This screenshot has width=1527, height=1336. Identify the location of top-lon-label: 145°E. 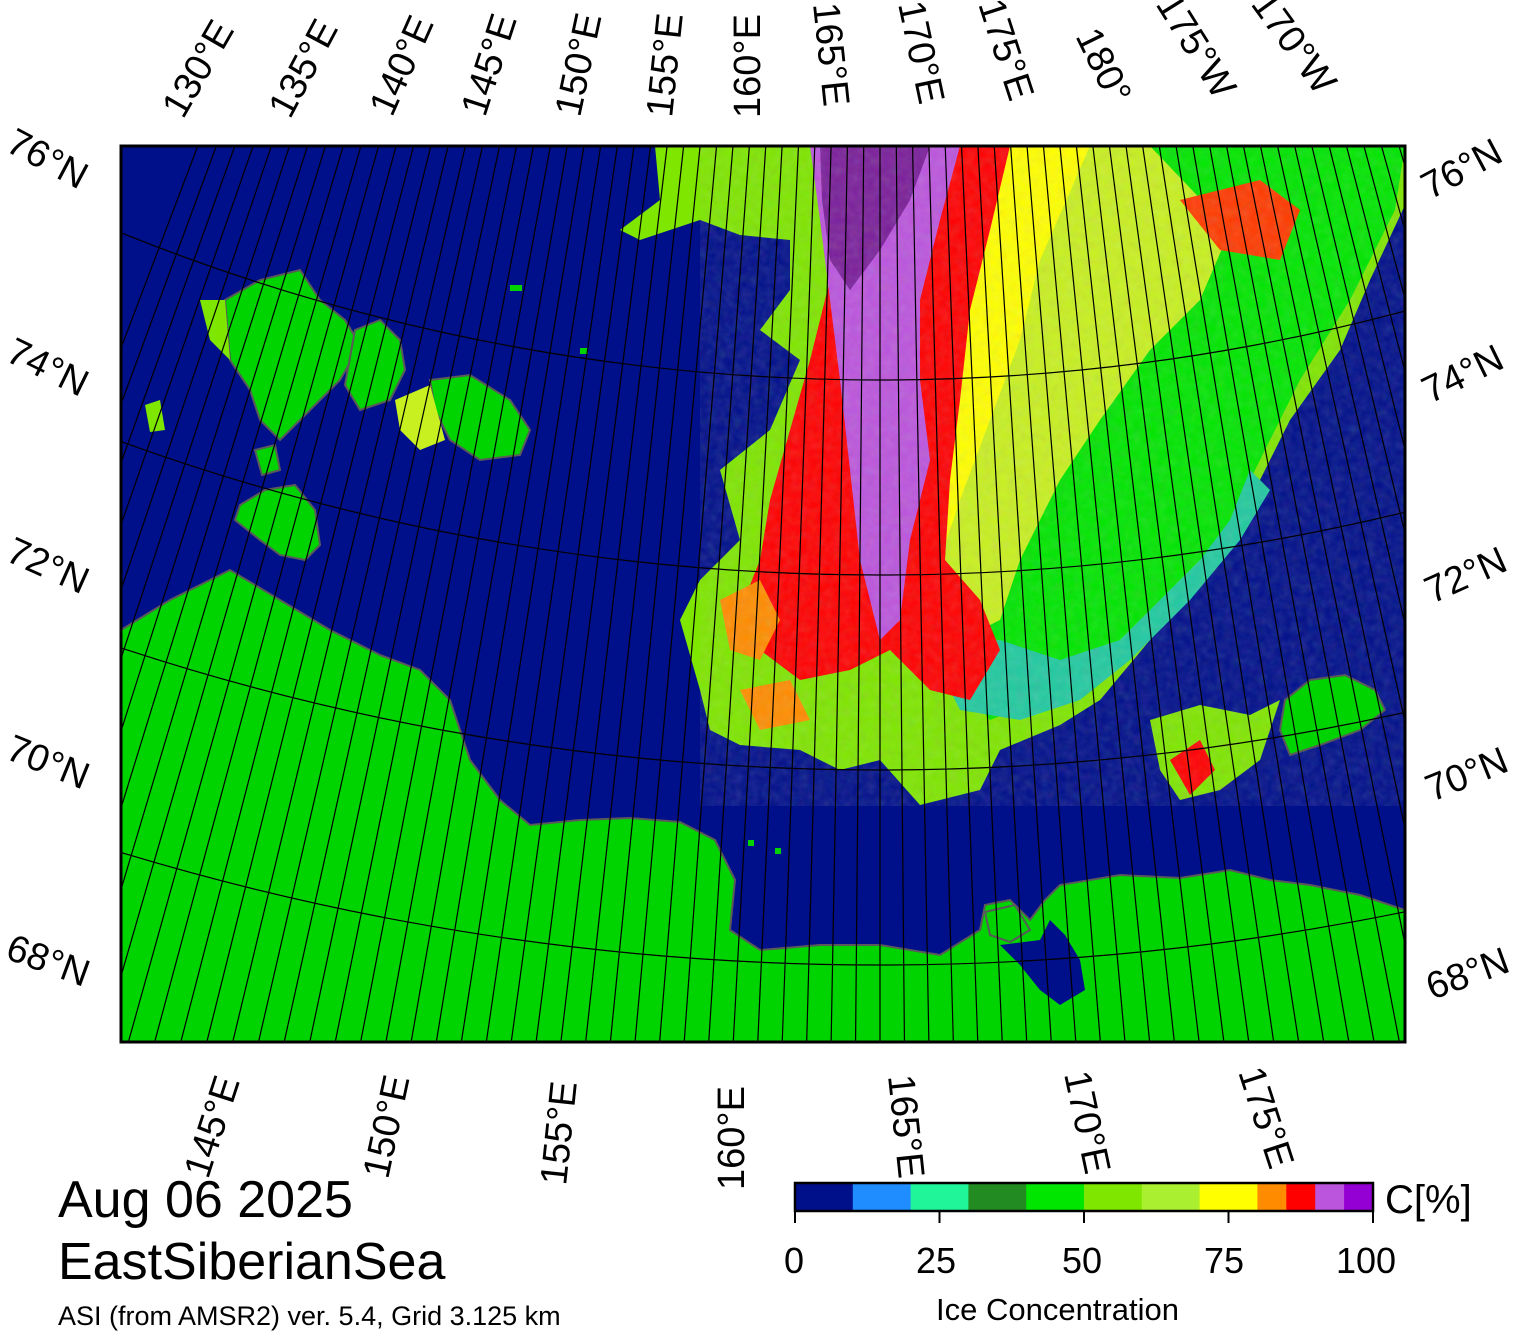
(490, 65).